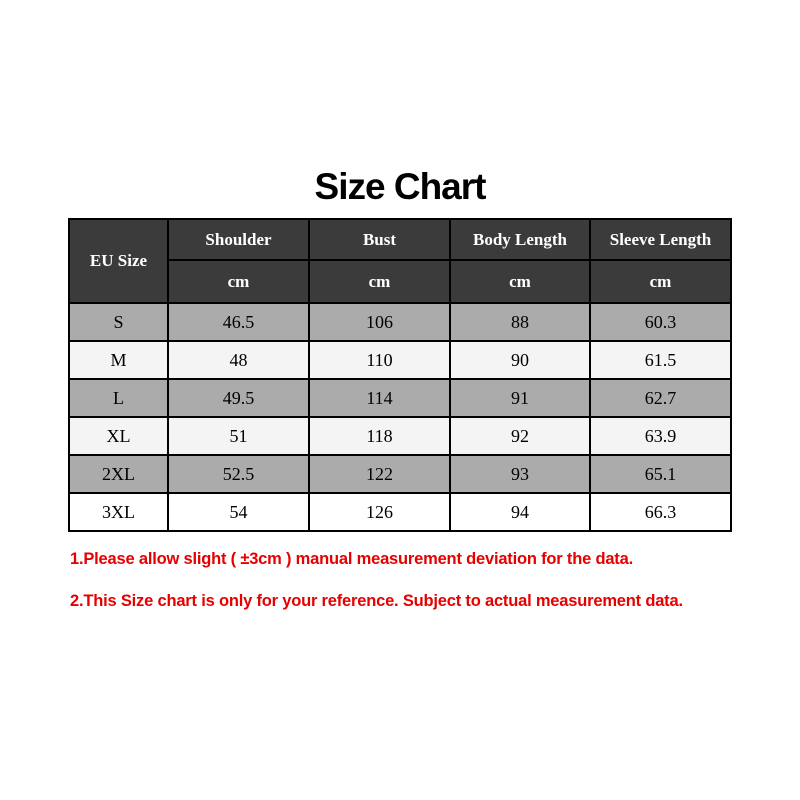  I want to click on value-cell: 110, so click(379, 360).